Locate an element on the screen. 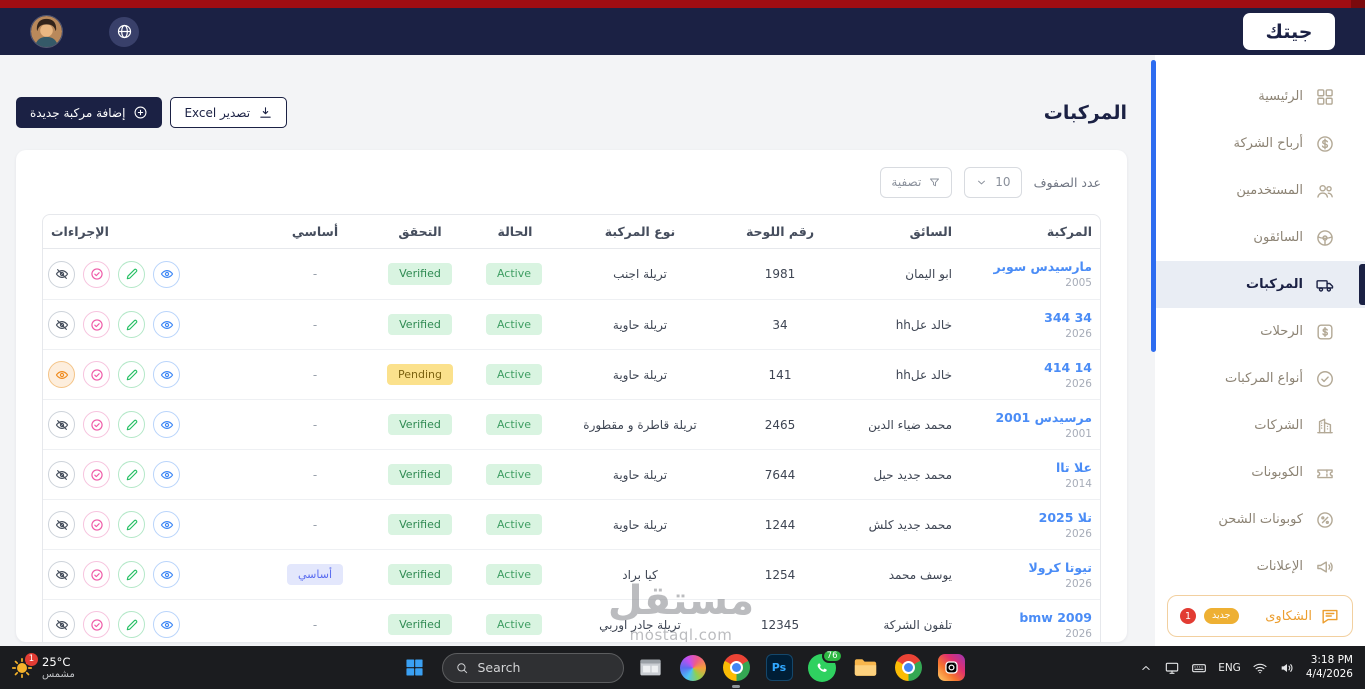  plate-cell: 2465 is located at coordinates (780, 424).